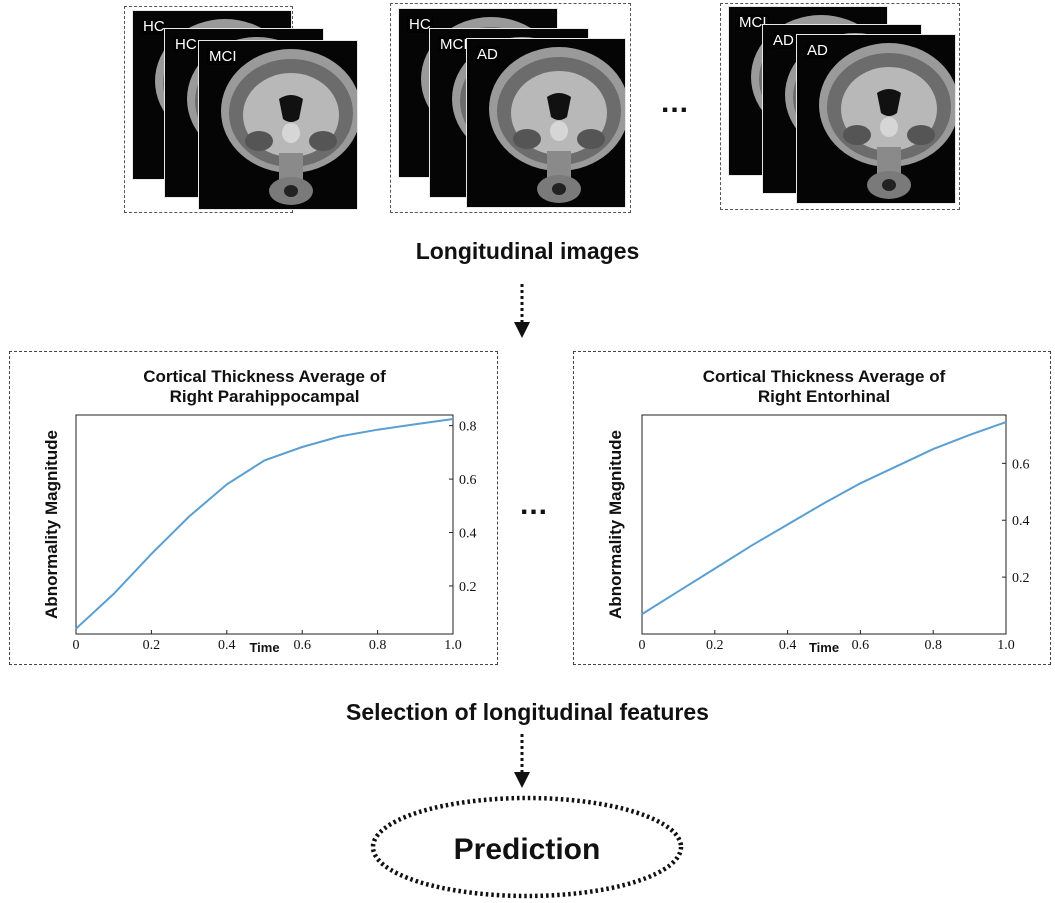 The width and height of the screenshot is (1055, 903). I want to click on mri-slice: MCI, so click(278, 125).